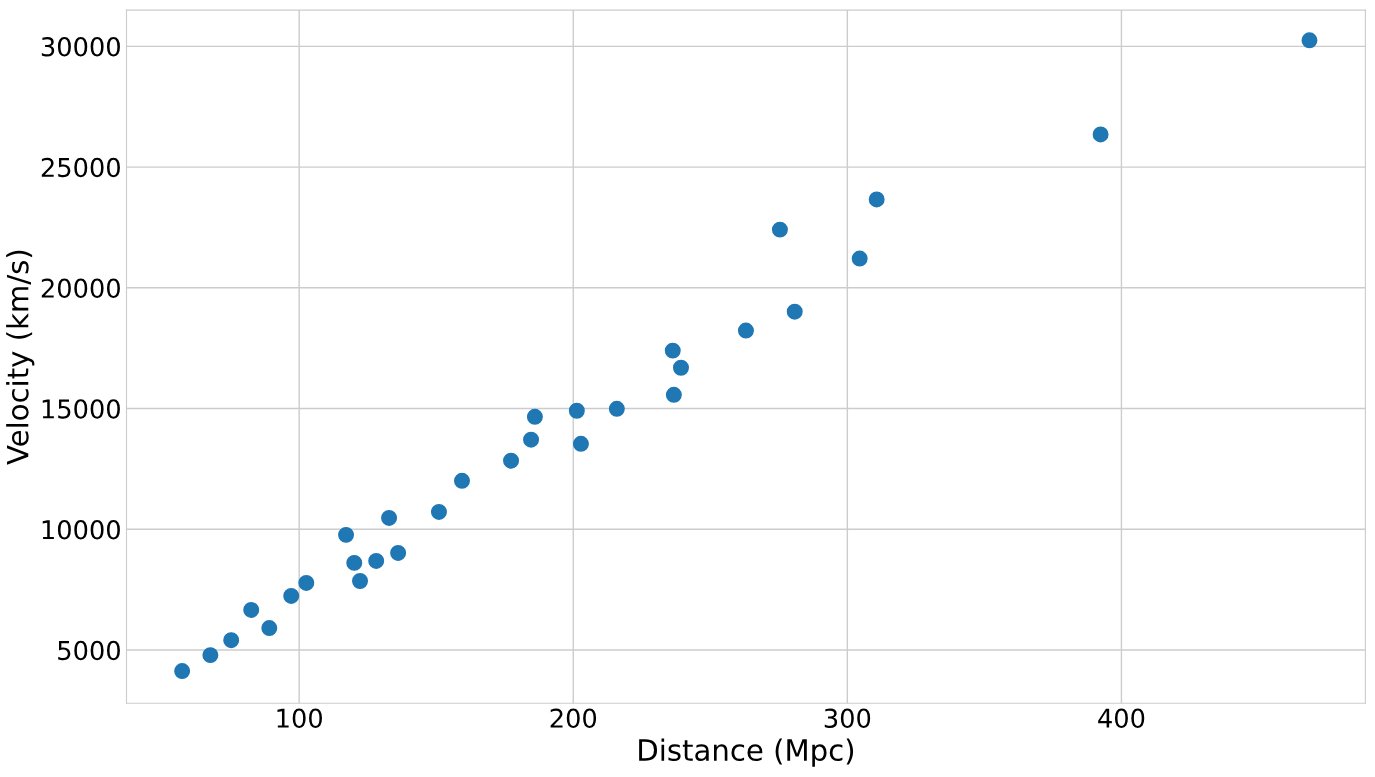 The width and height of the screenshot is (1375, 777). Describe the element at coordinates (81, 530) in the screenshot. I see `y-tick-label: 10000` at that location.